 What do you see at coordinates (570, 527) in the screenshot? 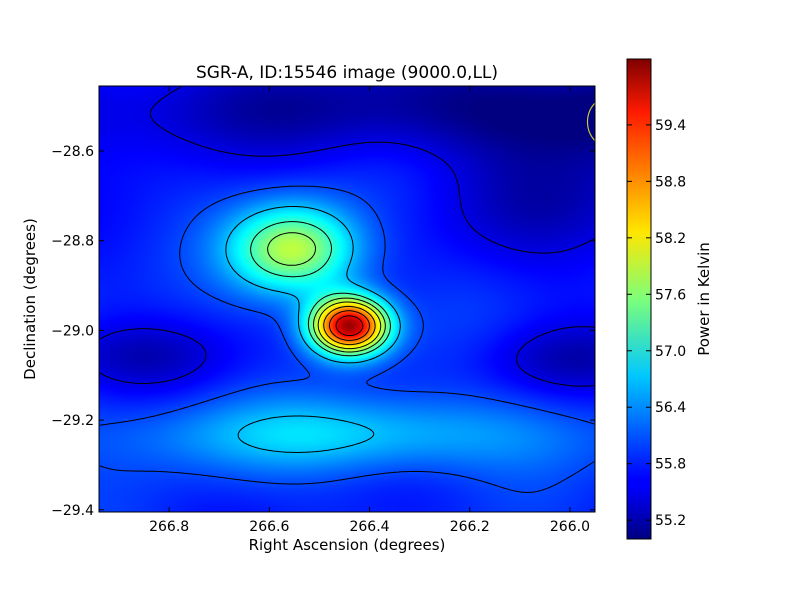
I see `x-tick-label: 266.0` at bounding box center [570, 527].